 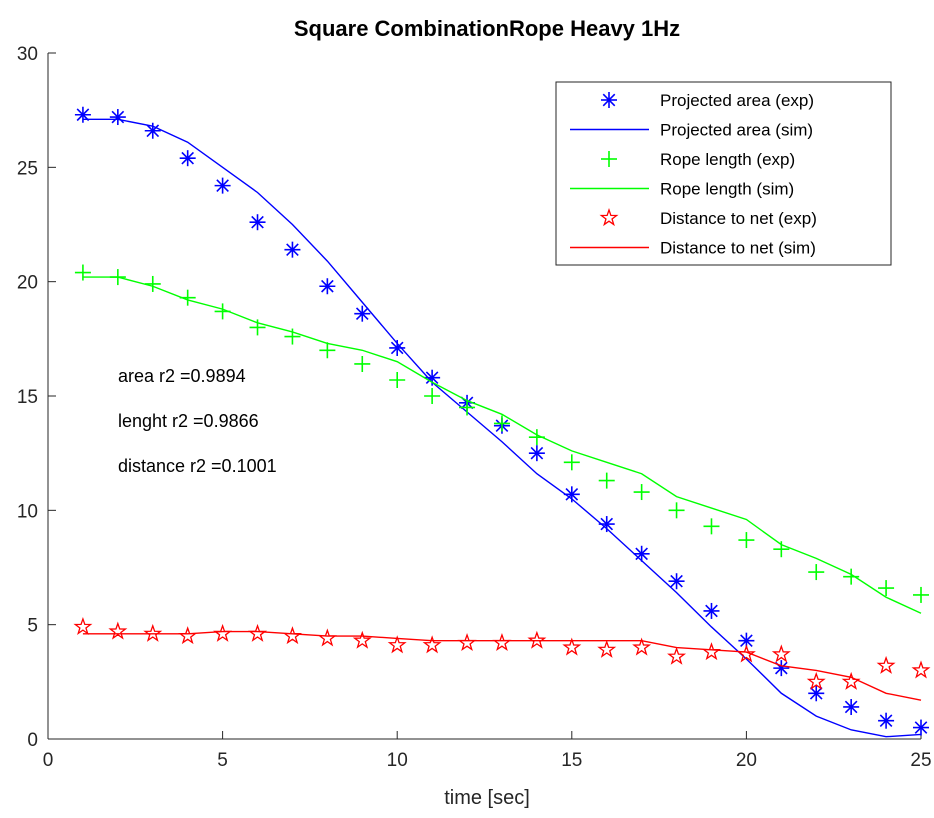 What do you see at coordinates (48, 760) in the screenshot?
I see `x-tick-label-0: 0` at bounding box center [48, 760].